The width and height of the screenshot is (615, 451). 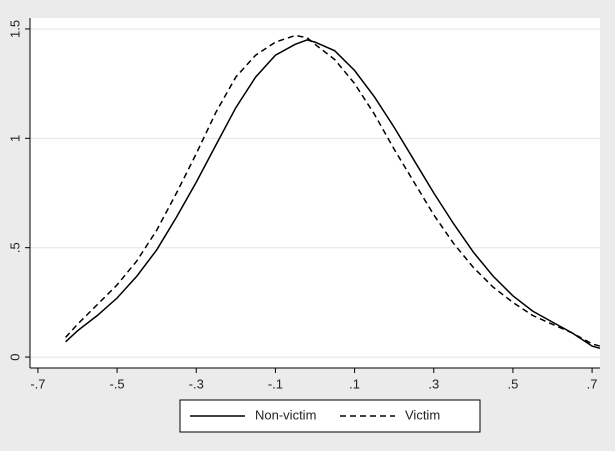 I want to click on x-tick-label: -.7, so click(x=37, y=383).